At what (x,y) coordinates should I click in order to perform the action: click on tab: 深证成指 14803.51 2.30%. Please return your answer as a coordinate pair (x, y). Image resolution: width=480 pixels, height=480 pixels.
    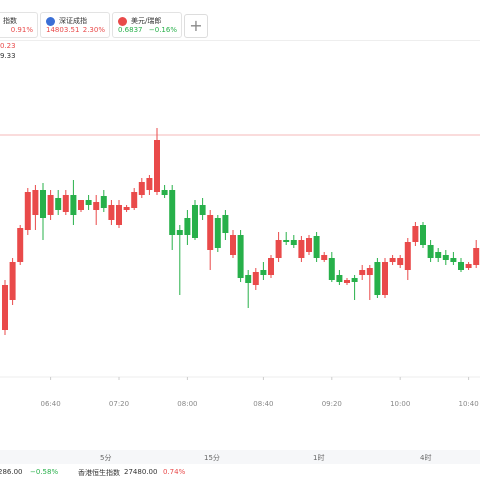
    Looking at the image, I should click on (75, 25).